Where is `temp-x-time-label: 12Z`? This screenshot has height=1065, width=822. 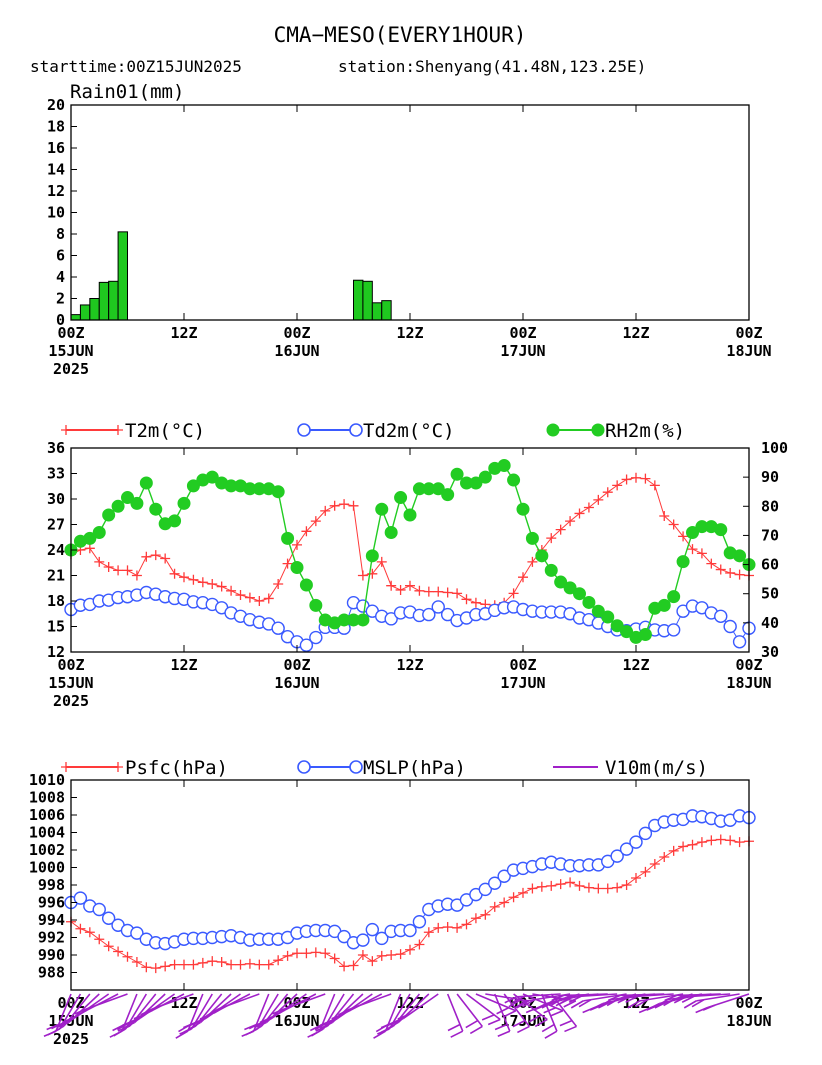
temp-x-time-label: 12Z is located at coordinates (409, 665).